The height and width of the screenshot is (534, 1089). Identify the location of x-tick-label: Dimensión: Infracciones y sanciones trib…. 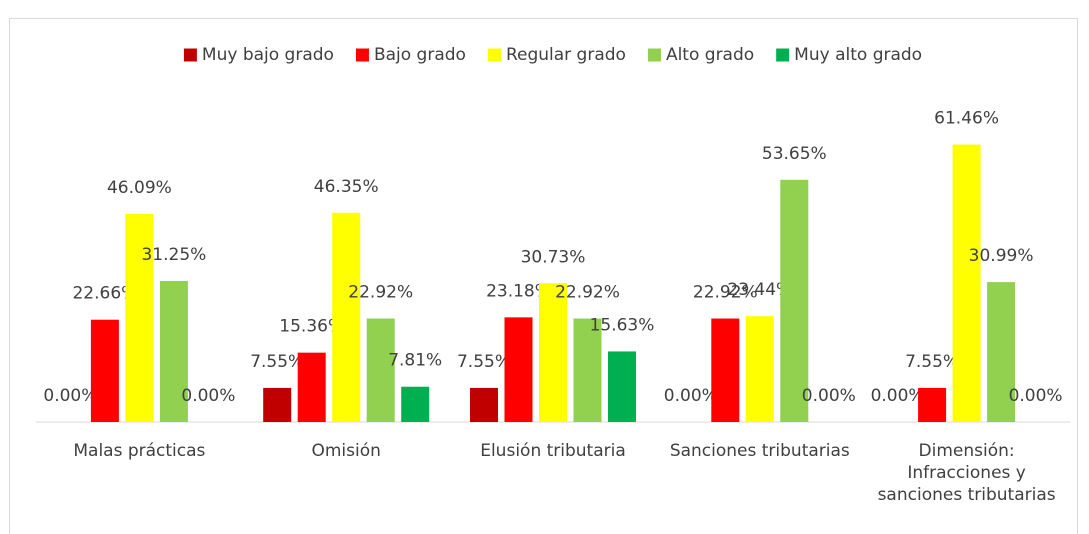
(966, 473).